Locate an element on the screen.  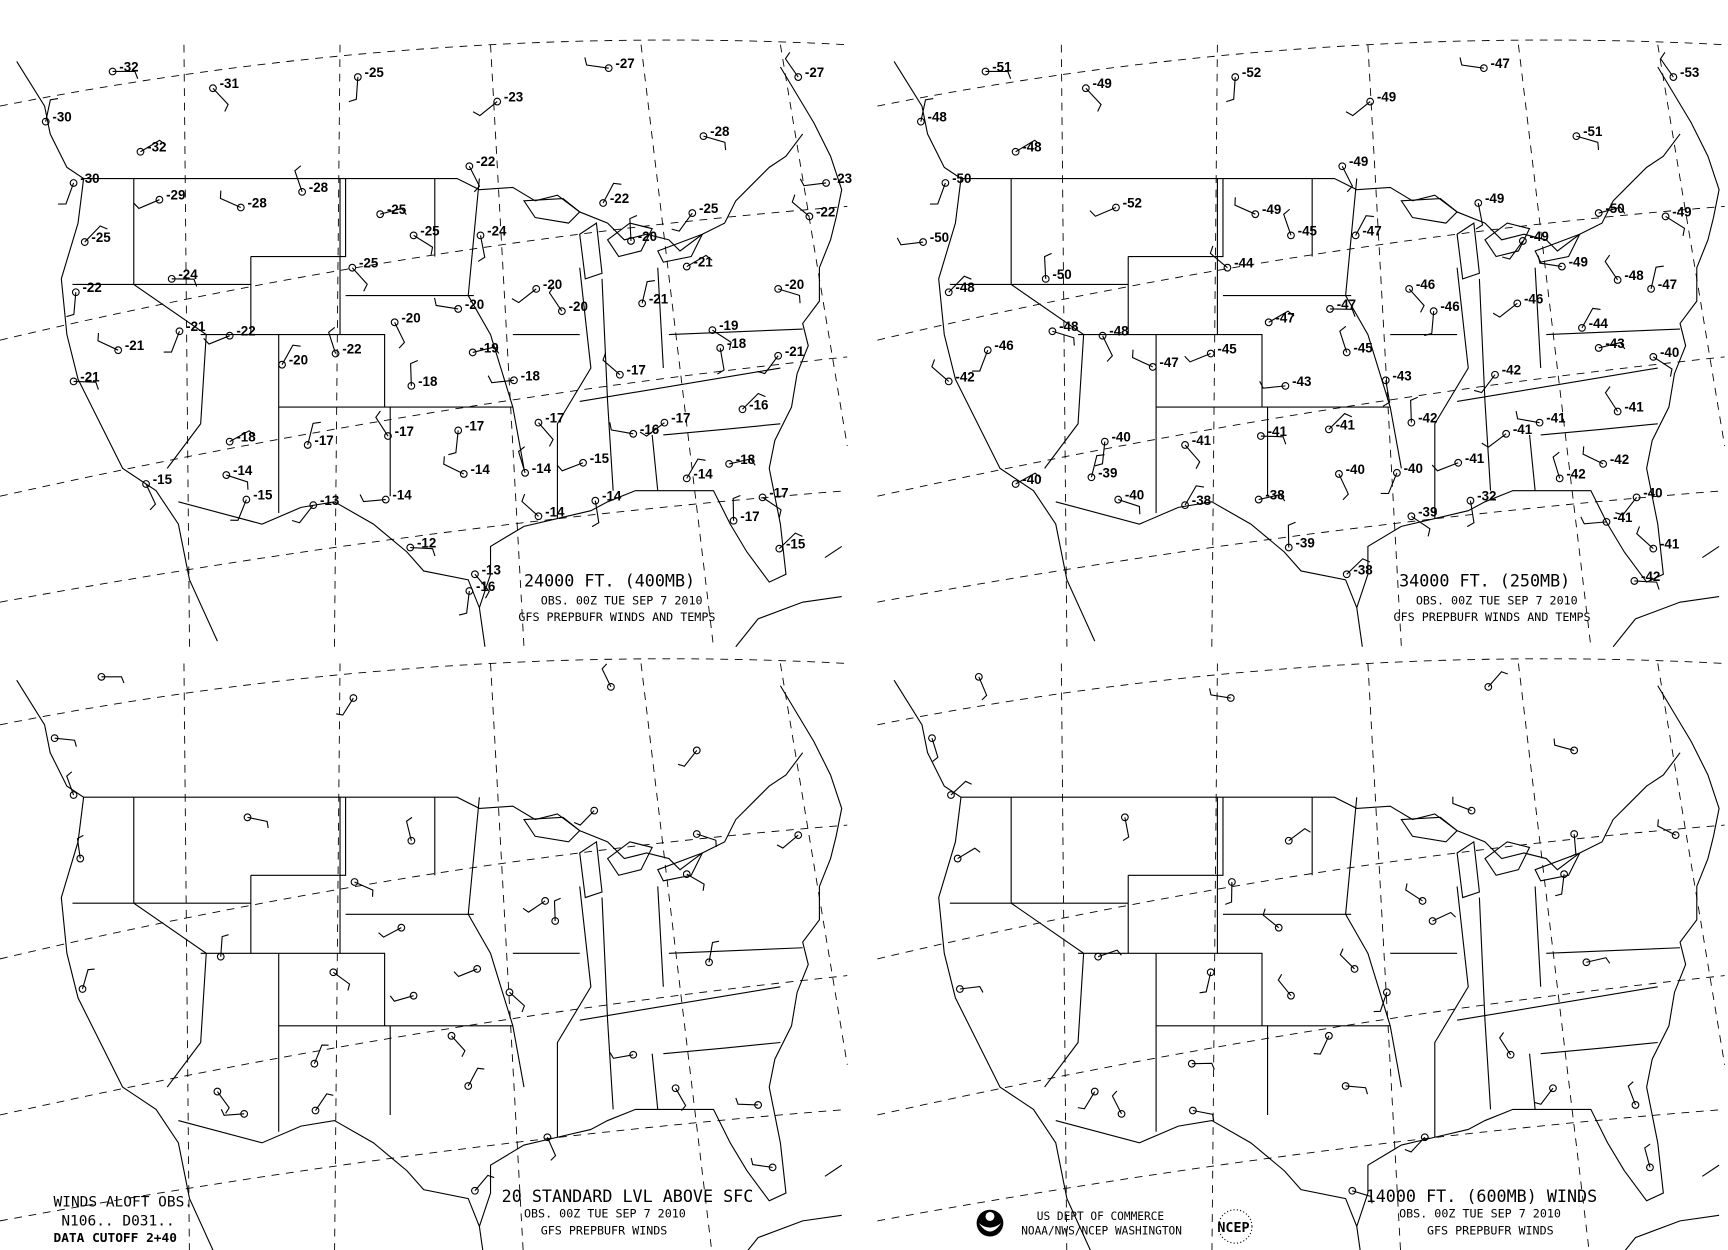
station-plot: -42 is located at coordinates (1422, 411).